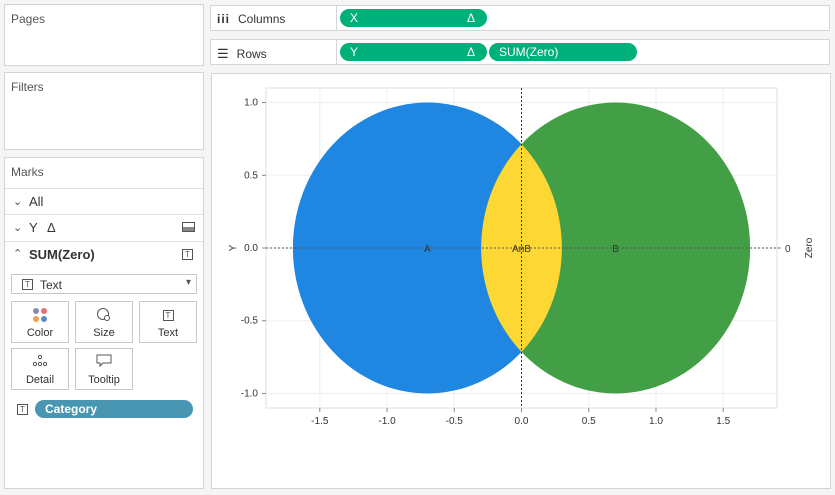 This screenshot has width=835, height=495. Describe the element at coordinates (40, 316) in the screenshot. I see `color-icon` at that location.